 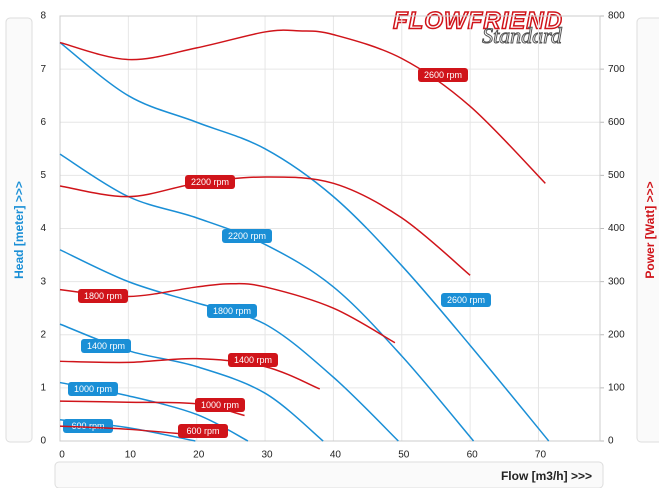 I want to click on y-tick-label: 8, so click(x=43, y=16).